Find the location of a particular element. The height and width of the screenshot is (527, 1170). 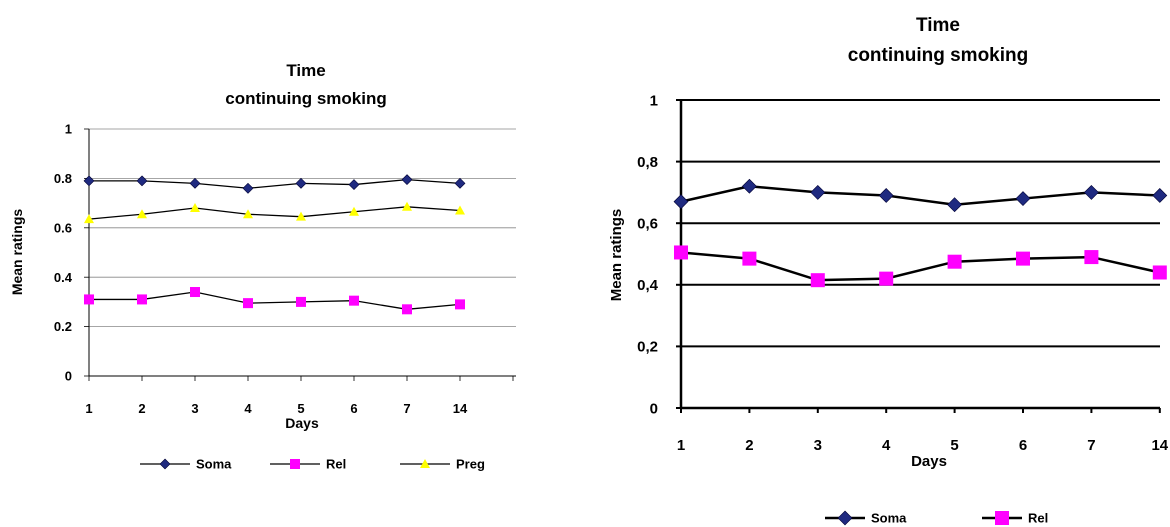

x-axis-label: Days is located at coordinates (302, 423).